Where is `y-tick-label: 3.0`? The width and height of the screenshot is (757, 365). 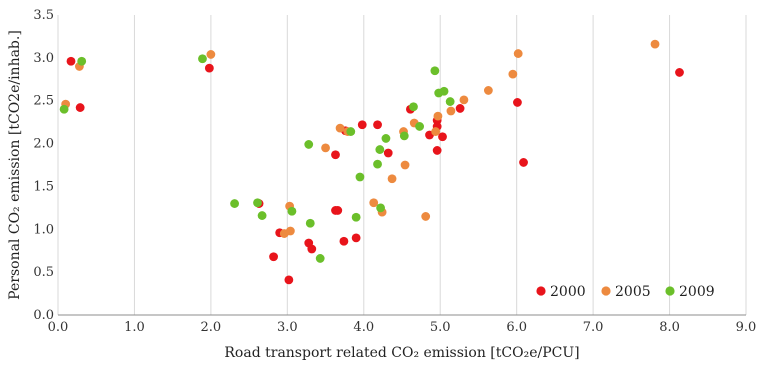 y-tick-label: 3.0 is located at coordinates (43, 58).